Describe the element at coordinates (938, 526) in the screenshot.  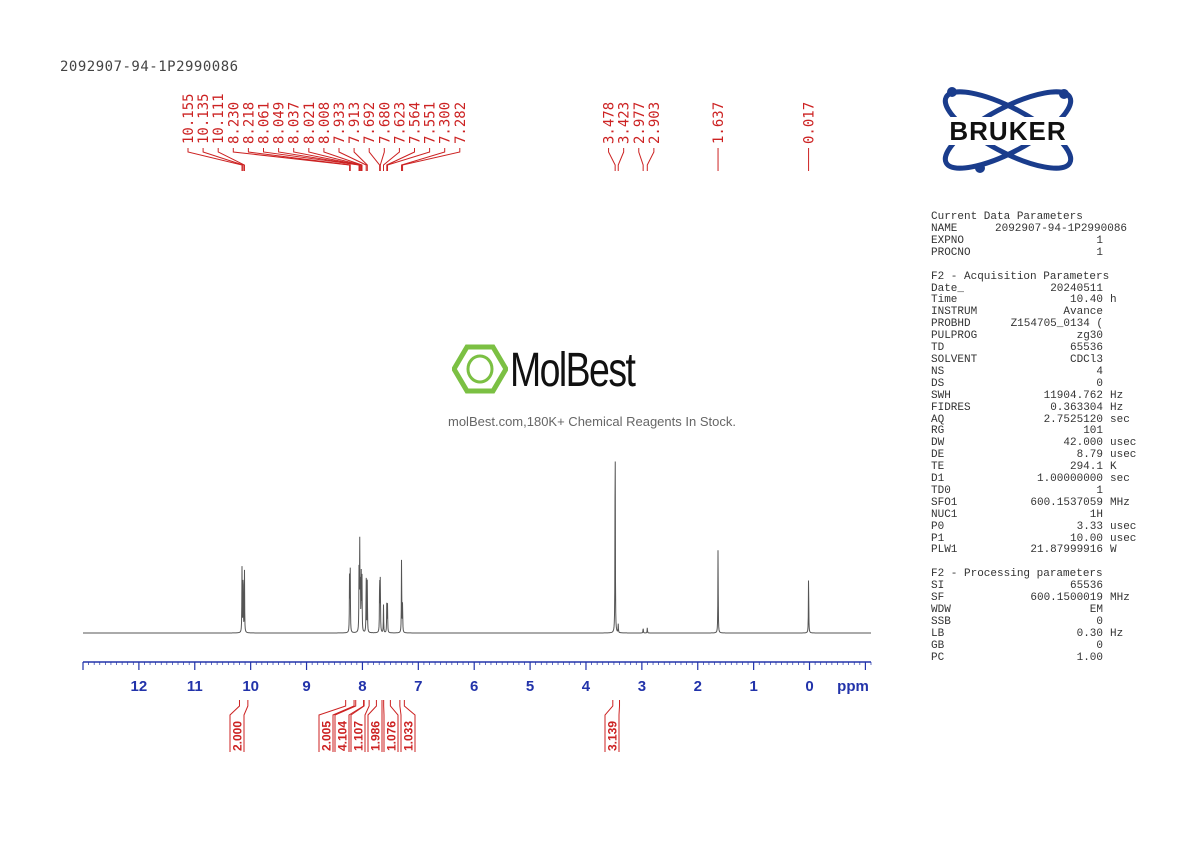
I see `param-key: P0` at that location.